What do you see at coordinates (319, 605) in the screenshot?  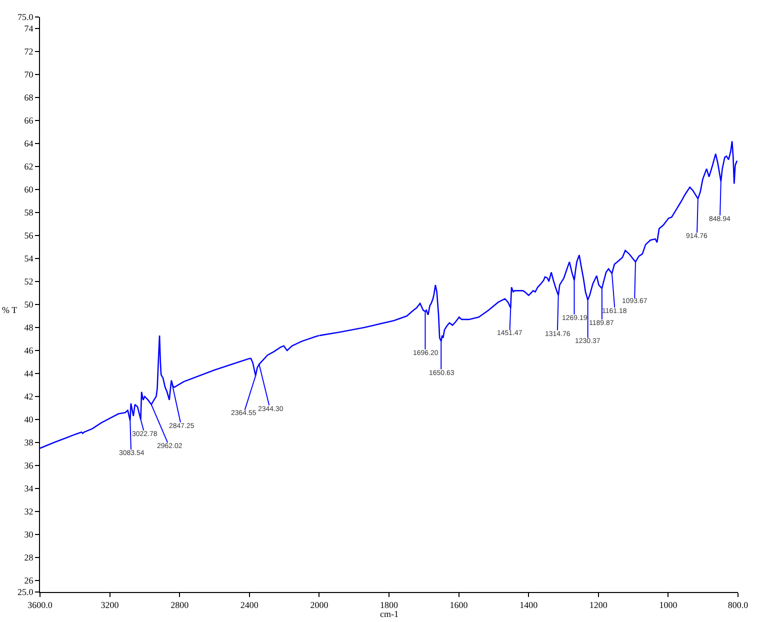 I see `x-tick-label: 2000` at bounding box center [319, 605].